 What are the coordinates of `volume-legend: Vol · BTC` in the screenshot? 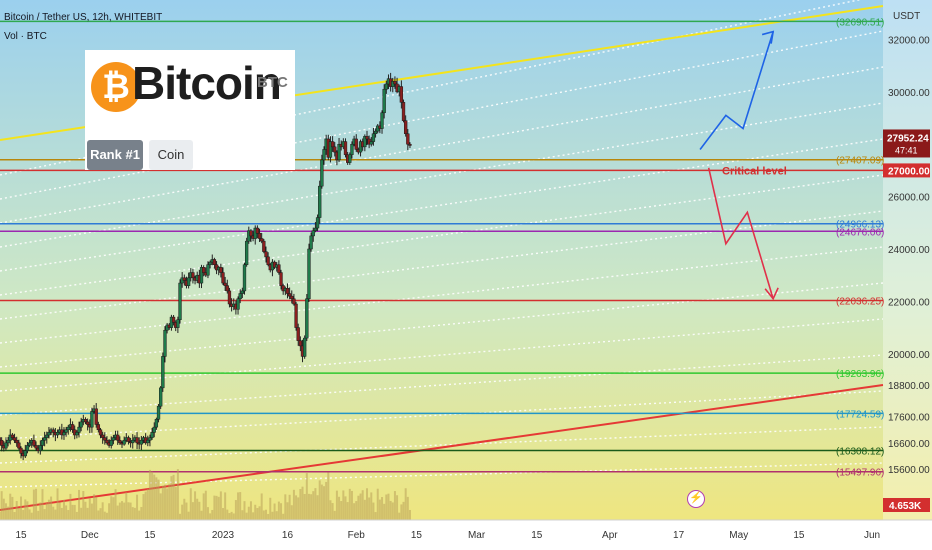 It's located at (25, 36).